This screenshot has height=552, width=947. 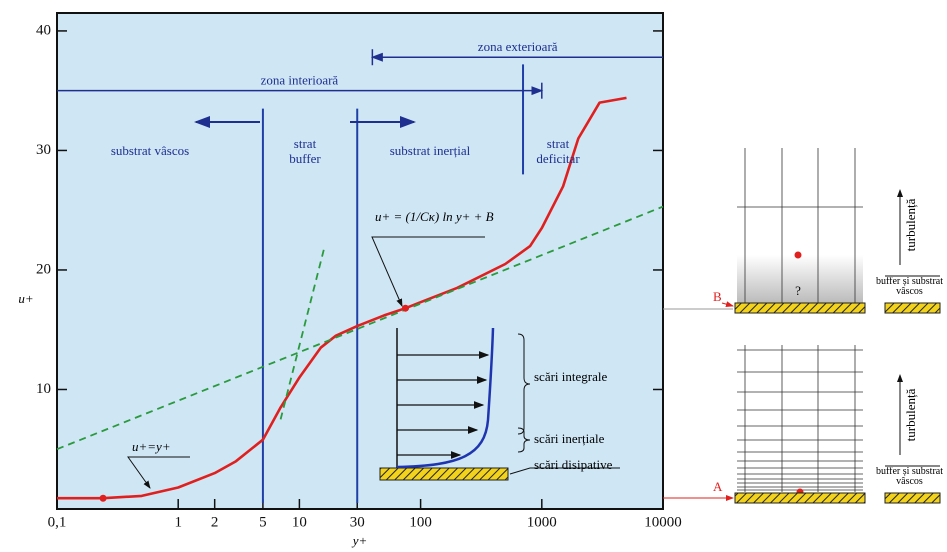 What do you see at coordinates (570, 376) in the screenshot?
I see `inset-label: scări integrale` at bounding box center [570, 376].